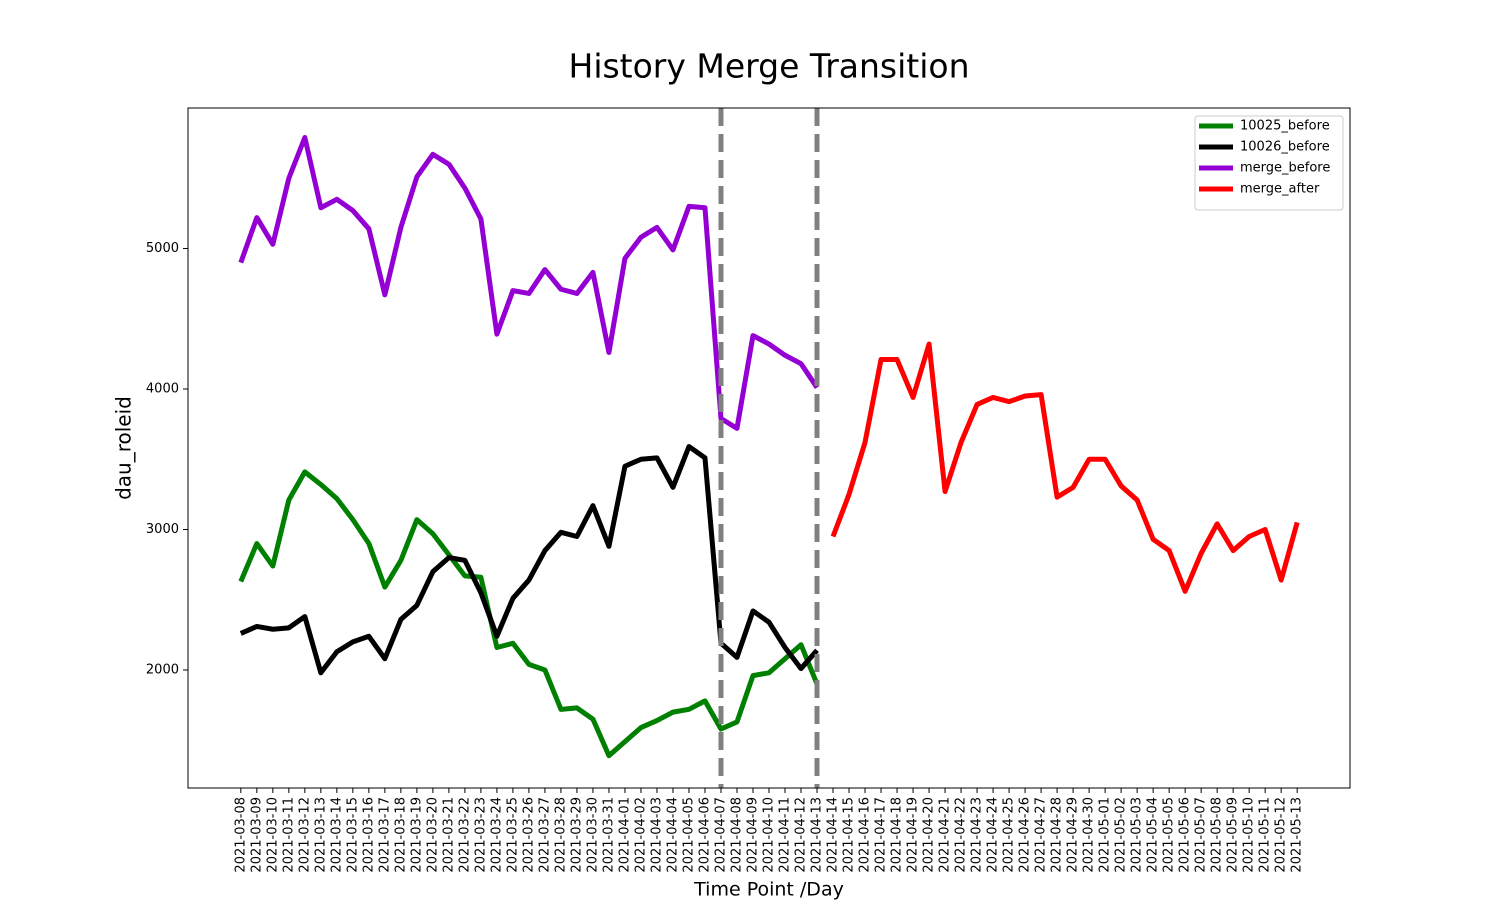 The width and height of the screenshot is (1500, 900). I want to click on x-tick-label: 2021-04-01, so click(624, 835).